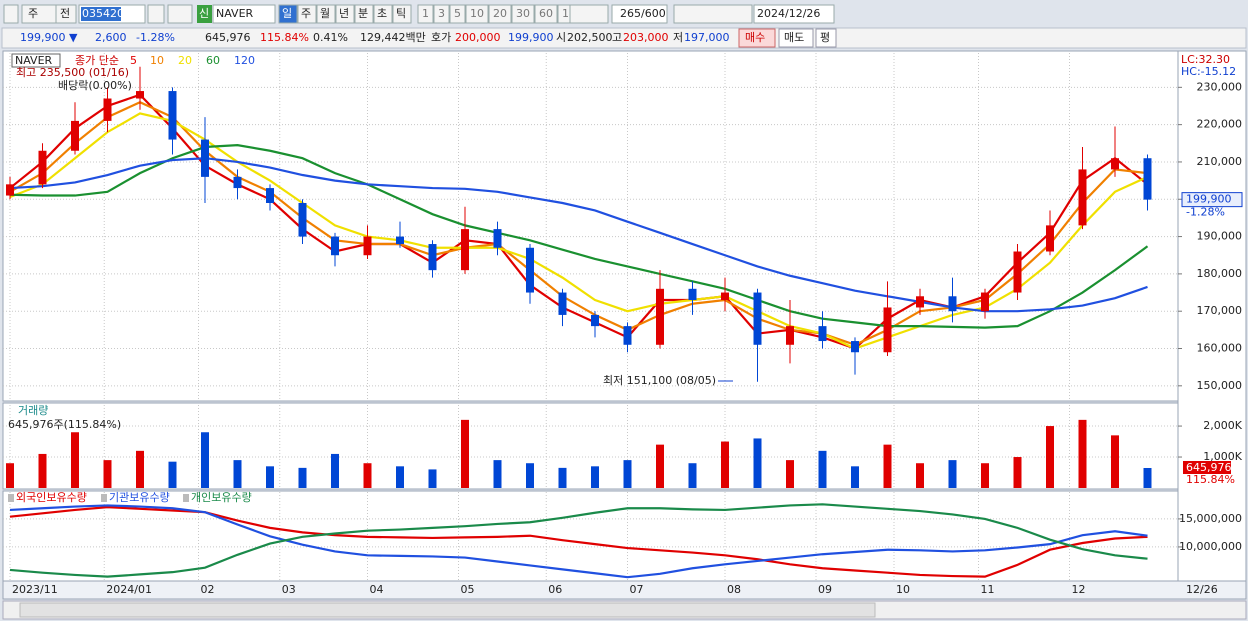 The image size is (1248, 621). What do you see at coordinates (33, 13) in the screenshot?
I see `period-label: 주` at bounding box center [33, 13].